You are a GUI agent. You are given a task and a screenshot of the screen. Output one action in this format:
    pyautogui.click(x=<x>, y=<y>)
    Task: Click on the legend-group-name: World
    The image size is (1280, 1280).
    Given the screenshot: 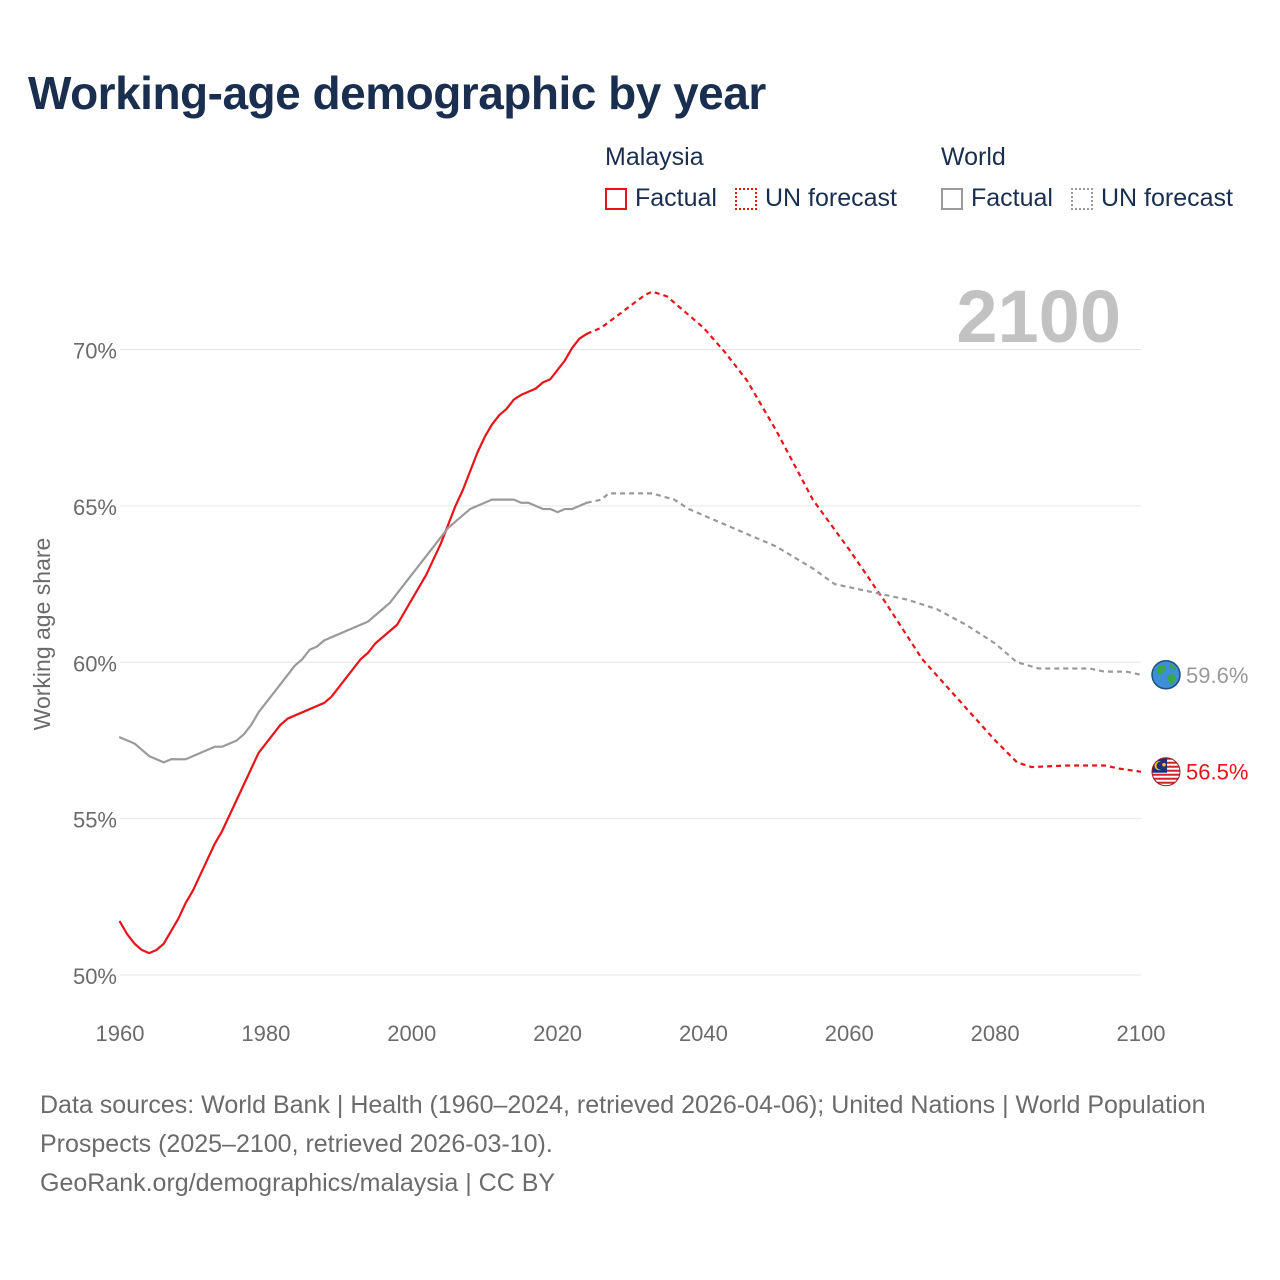 What is the action you would take?
    pyautogui.click(x=973, y=157)
    